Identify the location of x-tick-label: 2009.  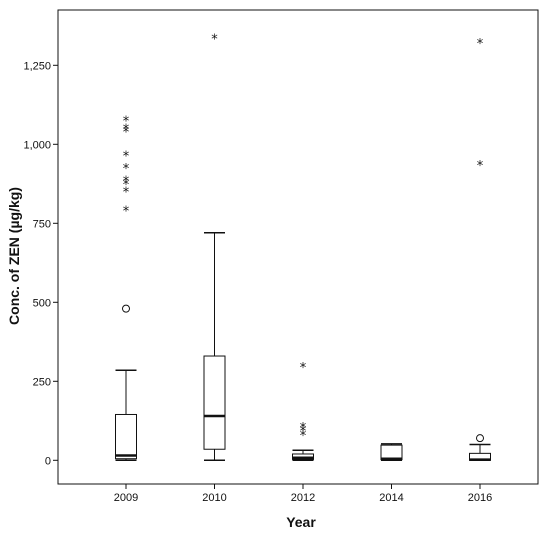
(126, 498).